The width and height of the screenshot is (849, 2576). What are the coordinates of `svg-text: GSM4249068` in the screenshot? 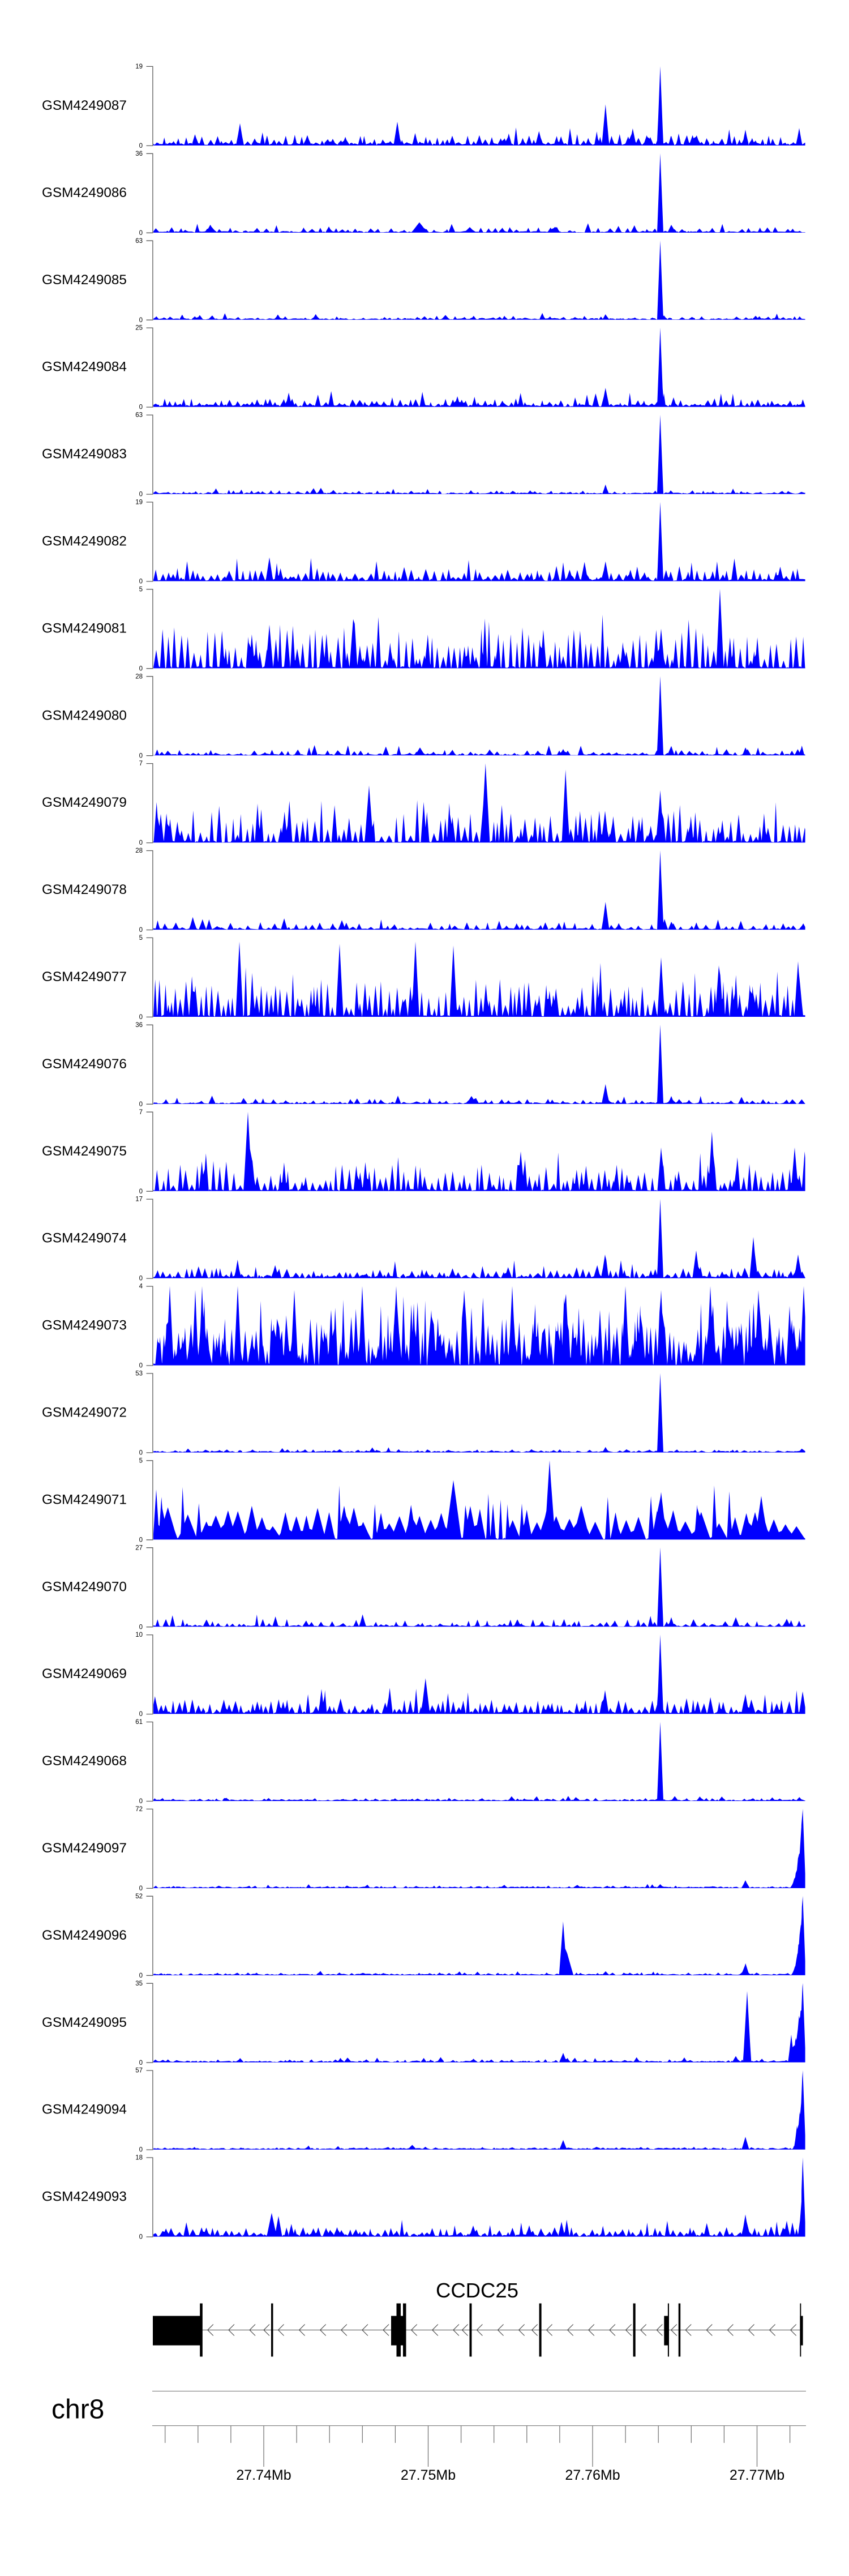 It's located at (84, 1761).